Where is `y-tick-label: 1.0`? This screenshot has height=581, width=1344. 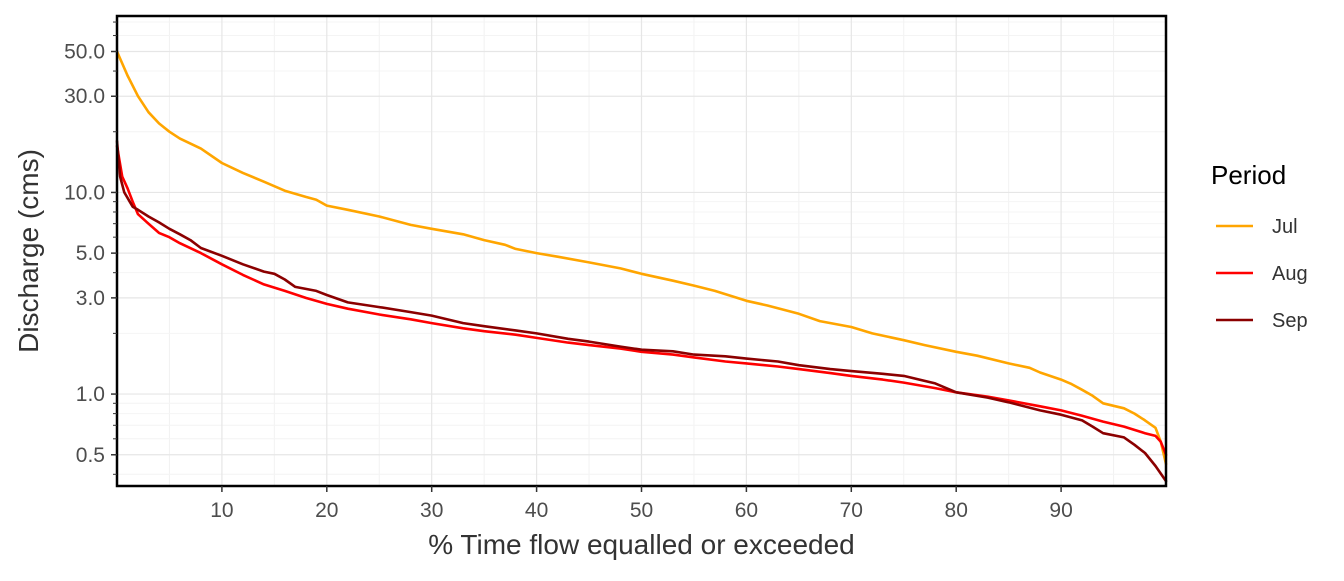 y-tick-label: 1.0 is located at coordinates (90, 394).